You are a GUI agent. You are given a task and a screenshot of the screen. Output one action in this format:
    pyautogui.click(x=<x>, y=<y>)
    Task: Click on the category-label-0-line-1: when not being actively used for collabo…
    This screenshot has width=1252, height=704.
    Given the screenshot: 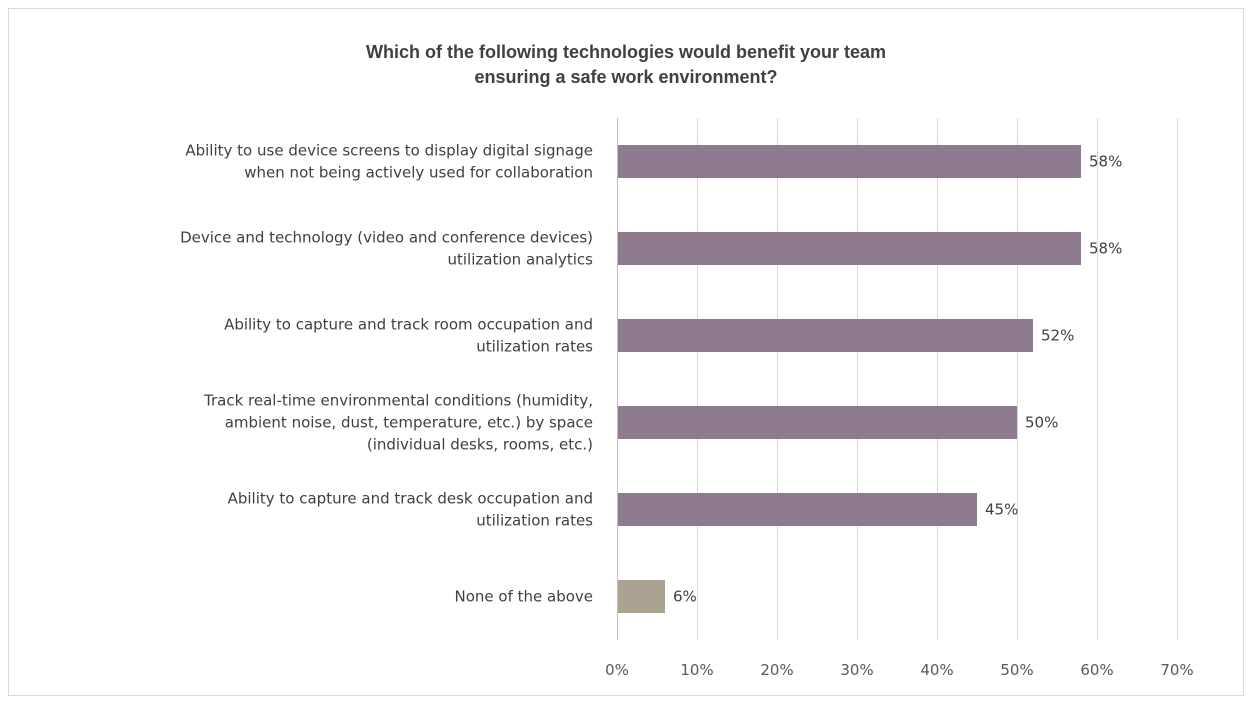 What is the action you would take?
    pyautogui.click(x=418, y=173)
    